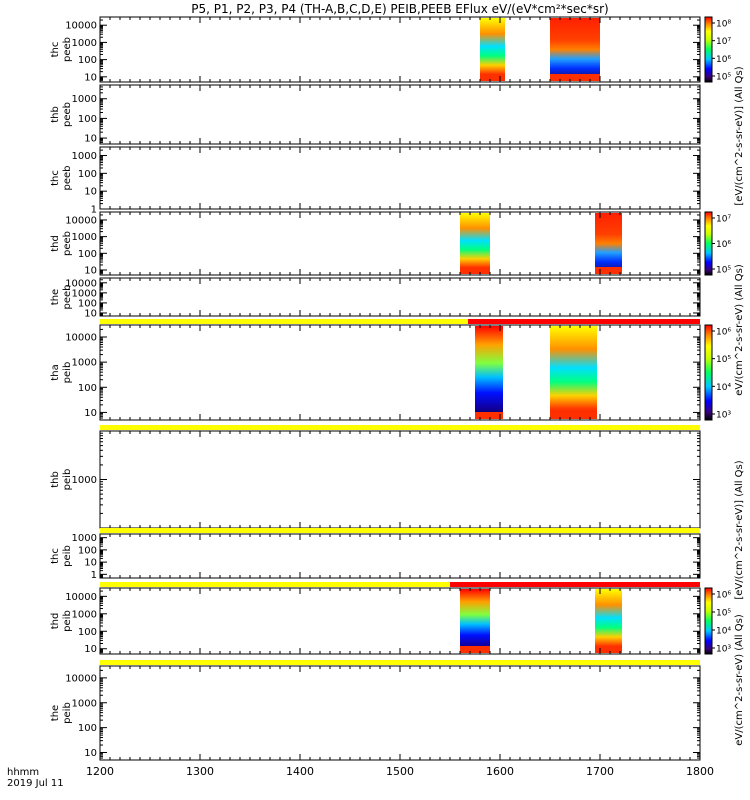 Image resolution: width=750 pixels, height=800 pixels. What do you see at coordinates (55, 621) in the screenshot?
I see `panel-label-probe: thd` at bounding box center [55, 621].